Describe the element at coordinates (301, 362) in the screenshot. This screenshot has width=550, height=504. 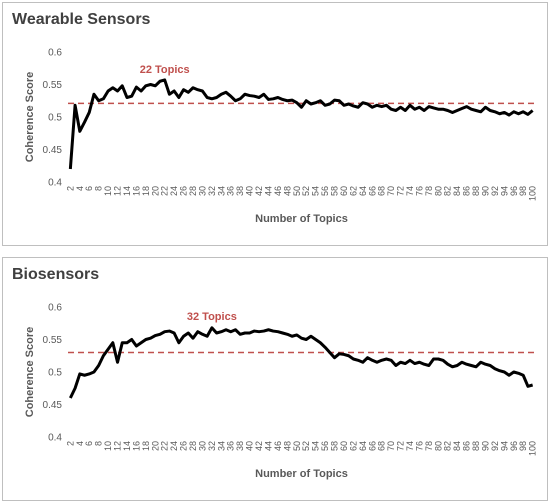
I see `data-line` at that location.